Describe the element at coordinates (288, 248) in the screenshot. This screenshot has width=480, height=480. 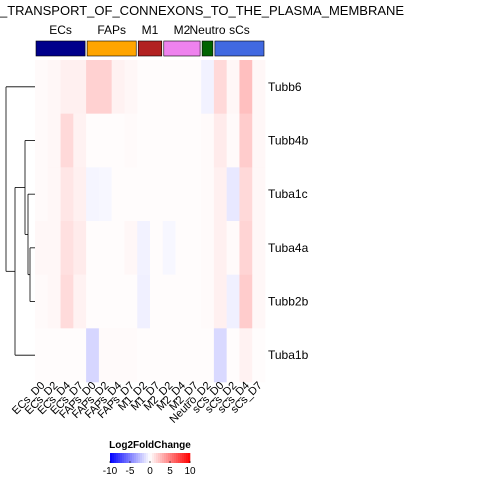
I see `row-label: Tuba4a` at that location.